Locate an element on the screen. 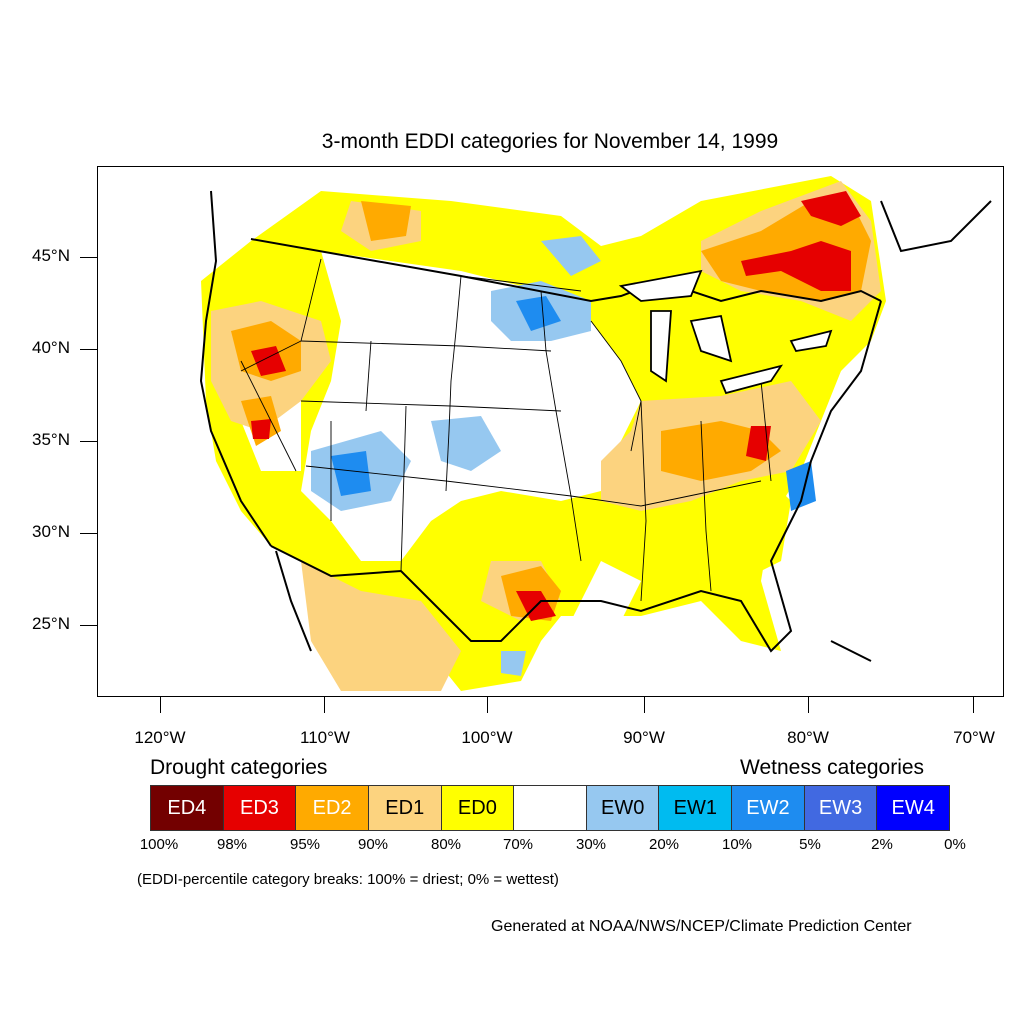  legend-cell-ed2: ED2 is located at coordinates (332, 808).